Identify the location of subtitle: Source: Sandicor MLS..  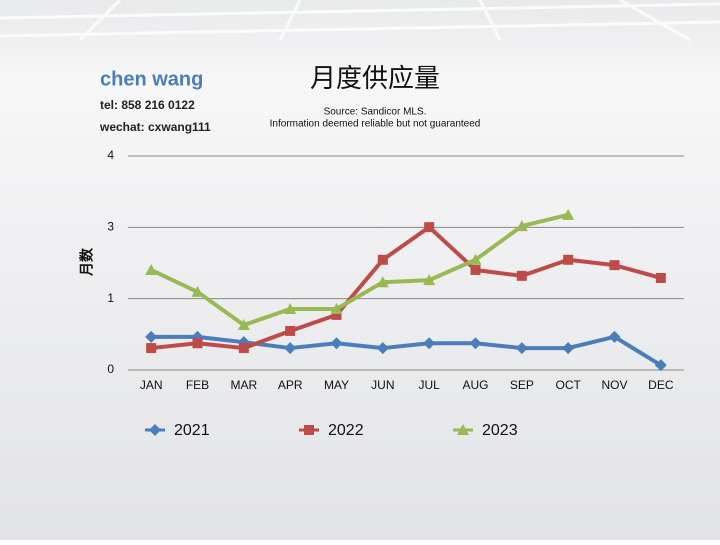
(375, 112).